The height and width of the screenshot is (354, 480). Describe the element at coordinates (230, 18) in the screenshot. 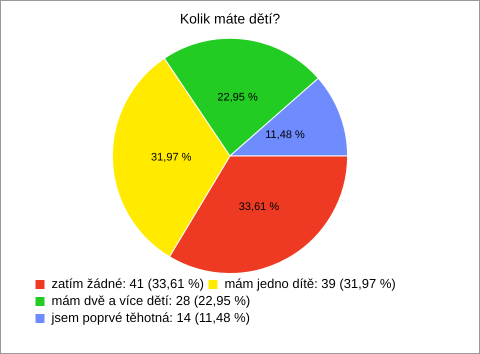

I see `chart-title: Kolik máte dětí?` at that location.